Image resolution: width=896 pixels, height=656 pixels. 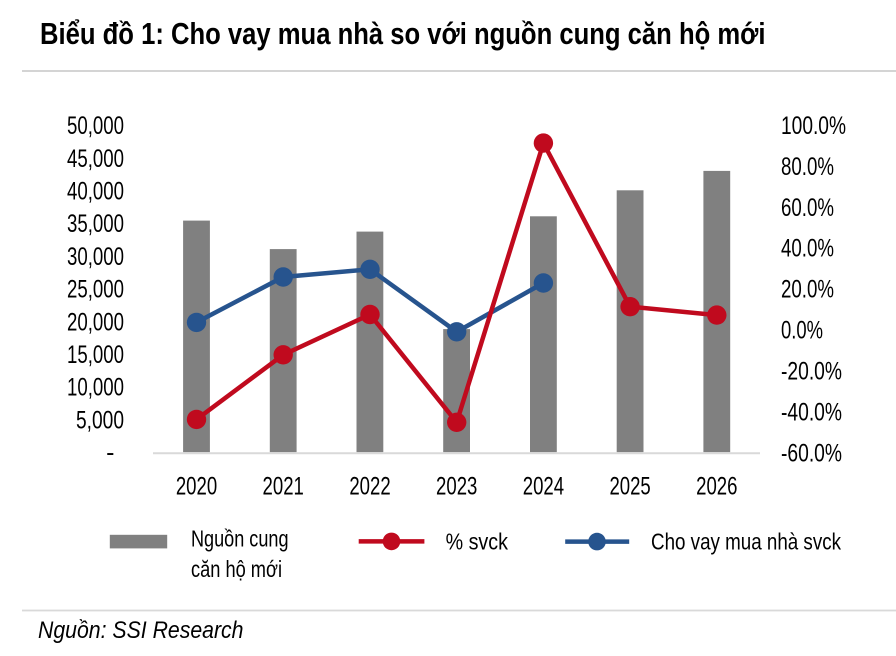 What do you see at coordinates (95, 159) in the screenshot?
I see `svg-text: 45,000` at bounding box center [95, 159].